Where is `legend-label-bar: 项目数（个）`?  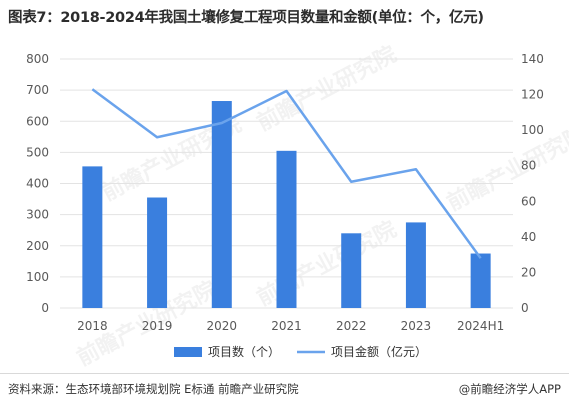 legend-label-bar: 项目数（个） is located at coordinates (244, 351).